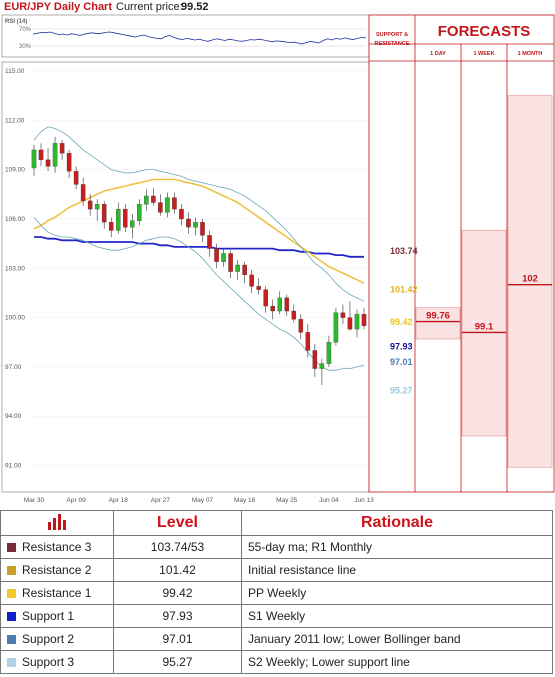  Describe the element at coordinates (15, 170) in the screenshot. I see `y-tick-label: 109.00` at that location.